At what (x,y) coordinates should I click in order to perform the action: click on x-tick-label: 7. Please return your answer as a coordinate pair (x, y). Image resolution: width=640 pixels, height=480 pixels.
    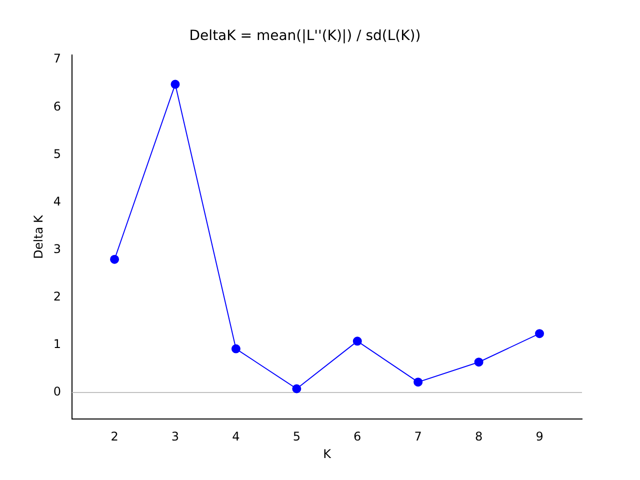
    Looking at the image, I should click on (418, 437).